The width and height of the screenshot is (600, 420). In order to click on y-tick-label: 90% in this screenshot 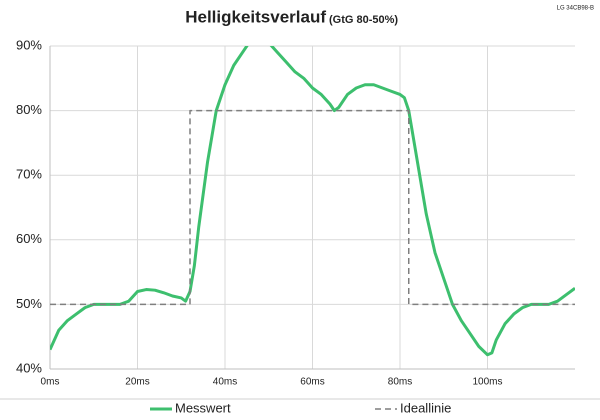, I will do `click(29, 44)`.